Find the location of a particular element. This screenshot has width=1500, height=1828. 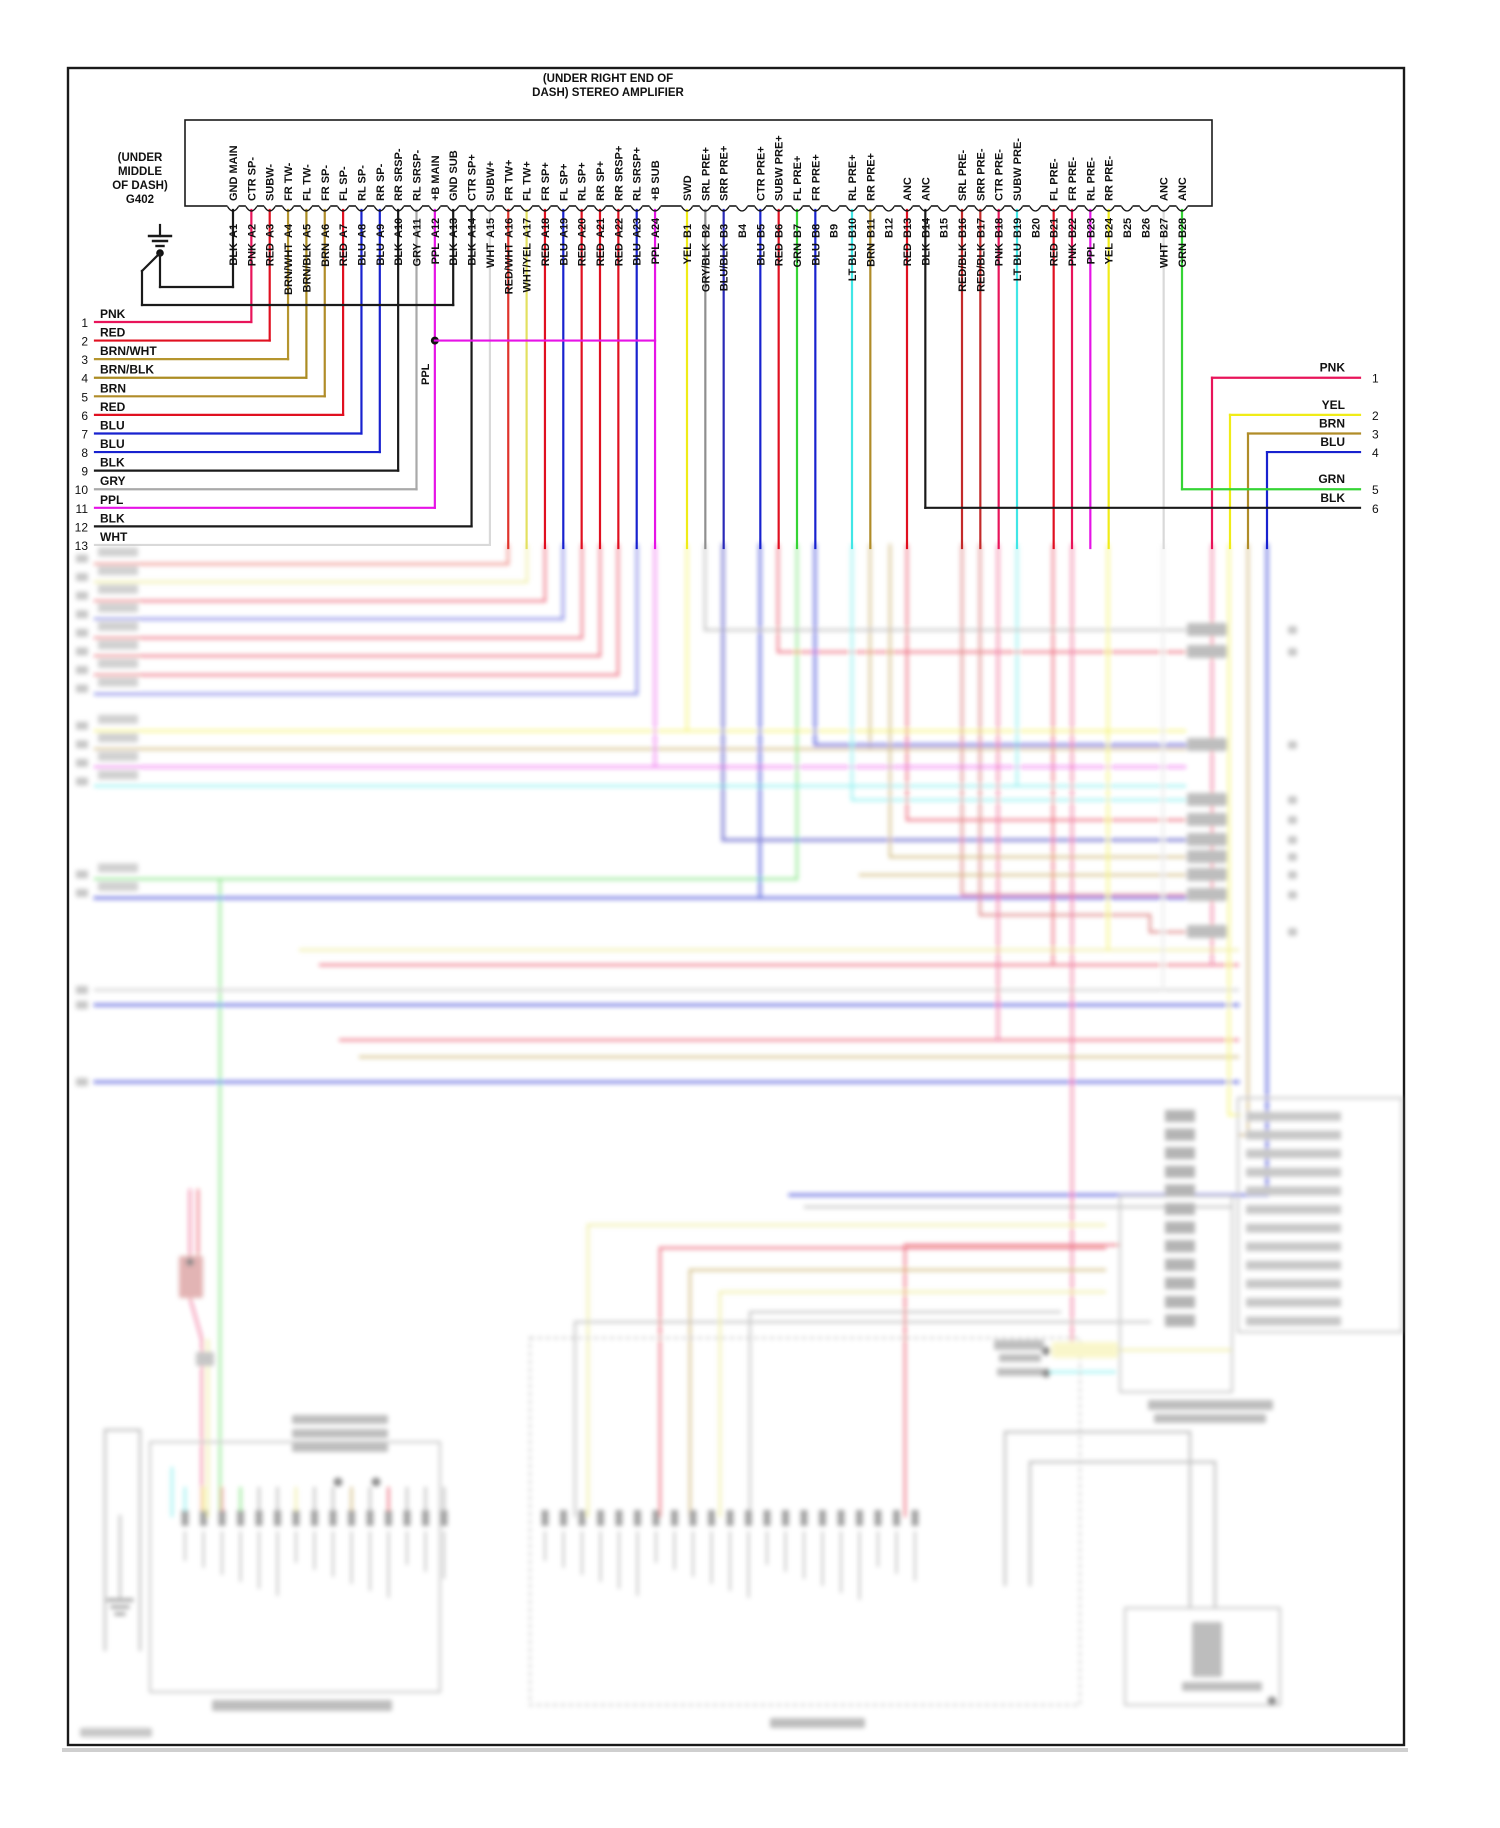

pin-wire-color-label: RED/BLK is located at coordinates (963, 267).